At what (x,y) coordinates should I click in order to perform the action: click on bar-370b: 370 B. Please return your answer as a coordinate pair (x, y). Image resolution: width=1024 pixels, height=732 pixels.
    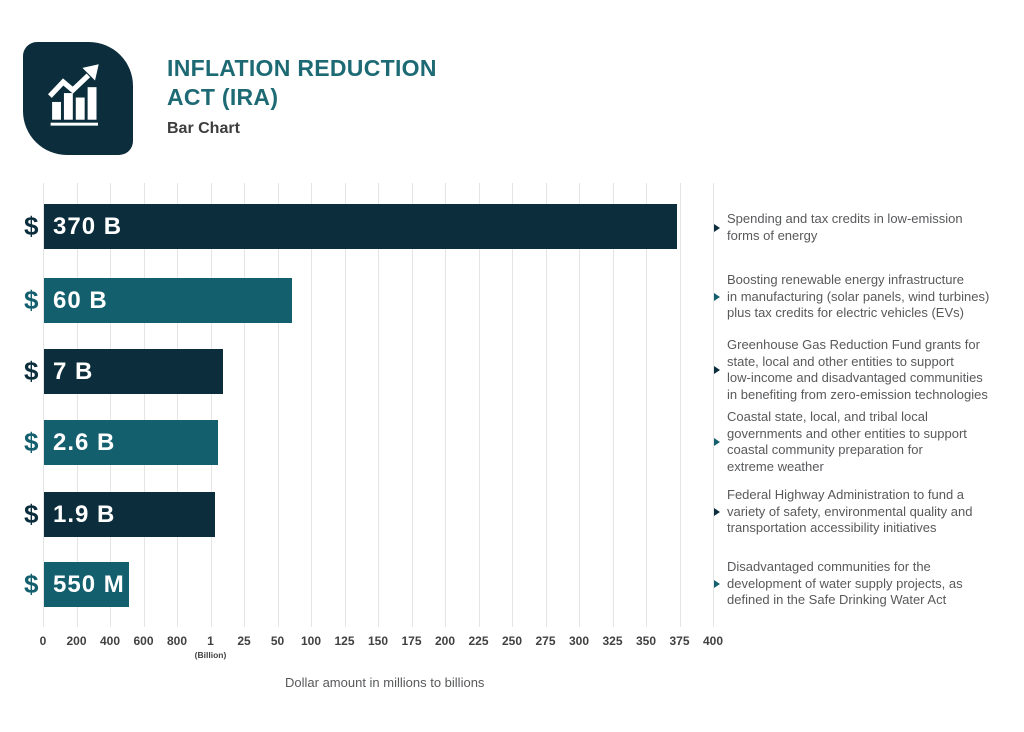
    Looking at the image, I should click on (360, 226).